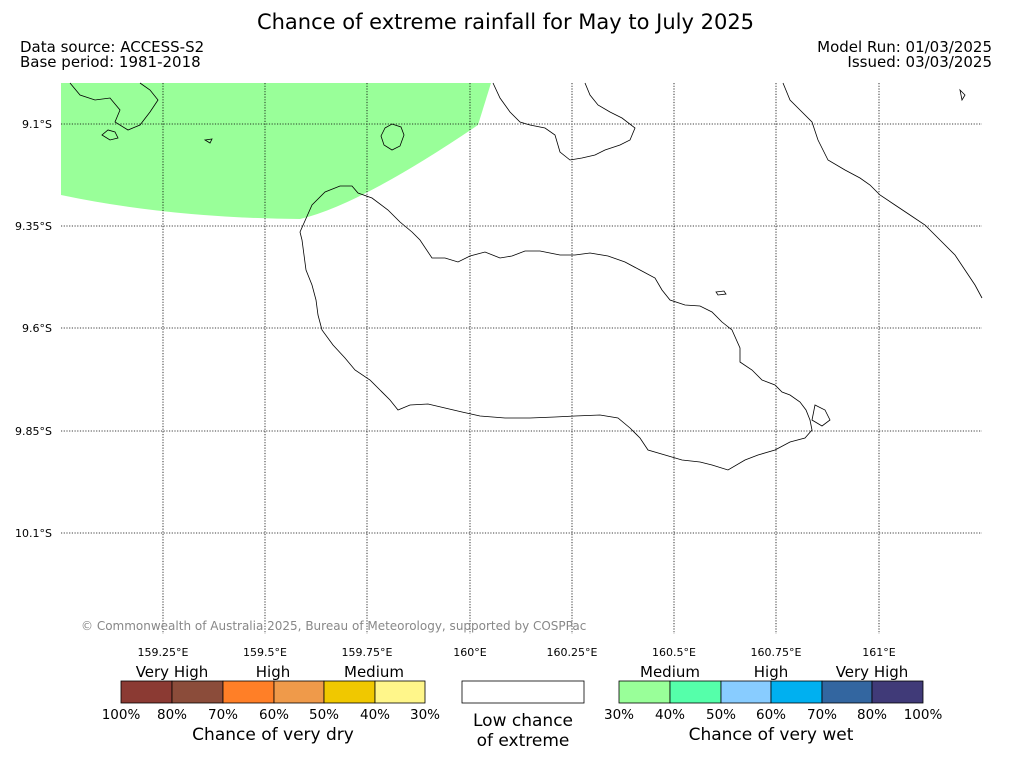  What do you see at coordinates (776, 652) in the screenshot?
I see `lon-label: 160.75°E` at bounding box center [776, 652].